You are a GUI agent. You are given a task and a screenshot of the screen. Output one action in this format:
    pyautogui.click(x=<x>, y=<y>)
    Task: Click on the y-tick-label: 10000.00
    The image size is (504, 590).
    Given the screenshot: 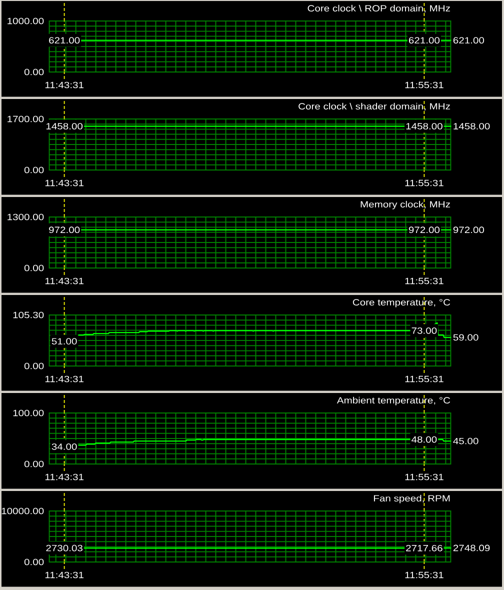 What is the action you would take?
    pyautogui.click(x=23, y=511)
    